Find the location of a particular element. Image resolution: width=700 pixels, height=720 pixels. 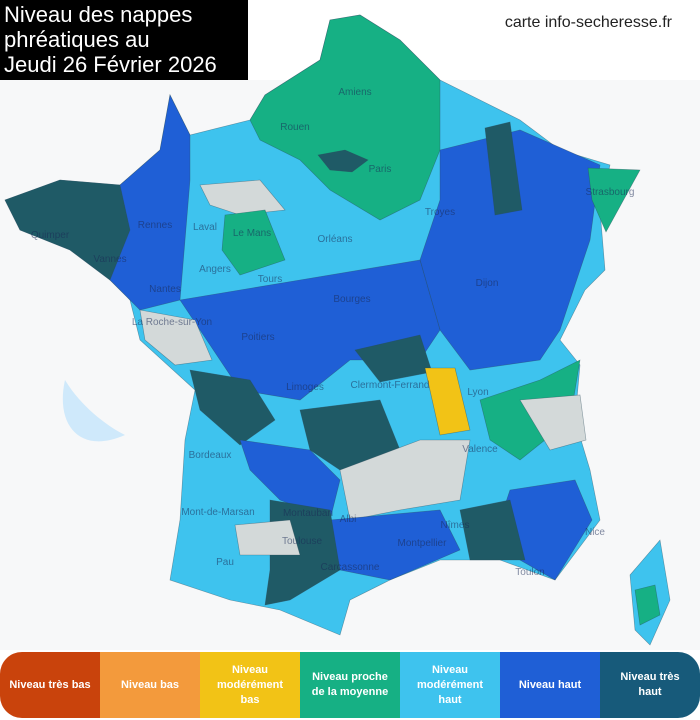

city-label: Strasbourg is located at coordinates (610, 192).